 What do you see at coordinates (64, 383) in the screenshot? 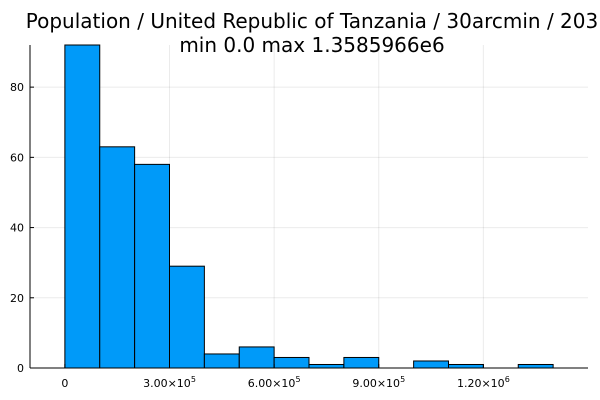
I see `x-tick-label: 0` at bounding box center [64, 383].